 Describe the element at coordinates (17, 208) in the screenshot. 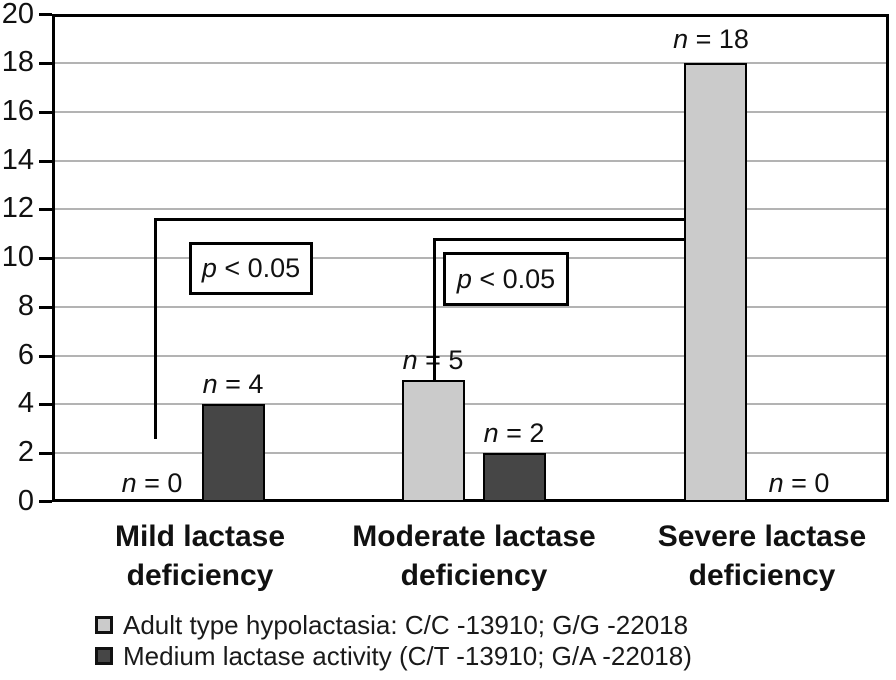

I see `y-tick-label: 12` at that location.